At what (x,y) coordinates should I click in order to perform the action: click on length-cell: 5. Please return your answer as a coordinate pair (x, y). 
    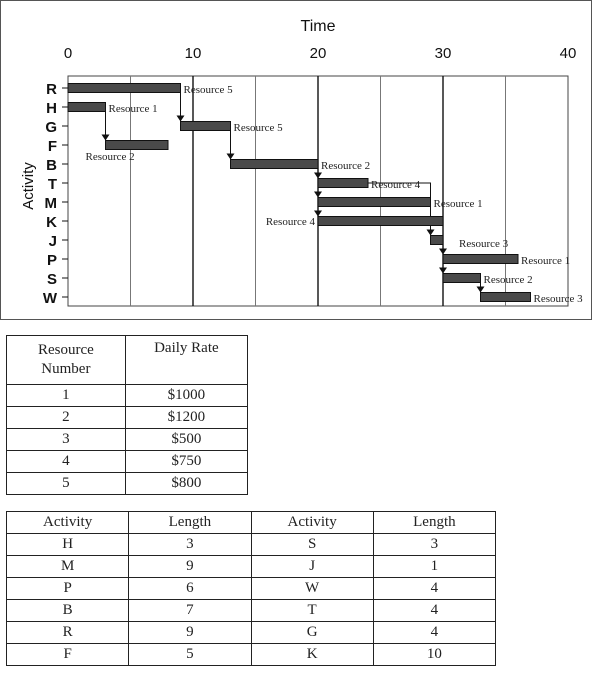
    Looking at the image, I should click on (190, 654).